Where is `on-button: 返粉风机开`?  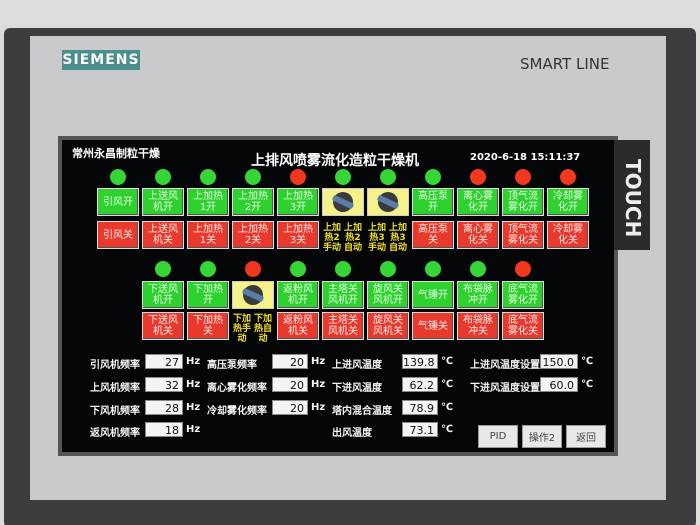
on-button: 返粉风机开 is located at coordinates (298, 295).